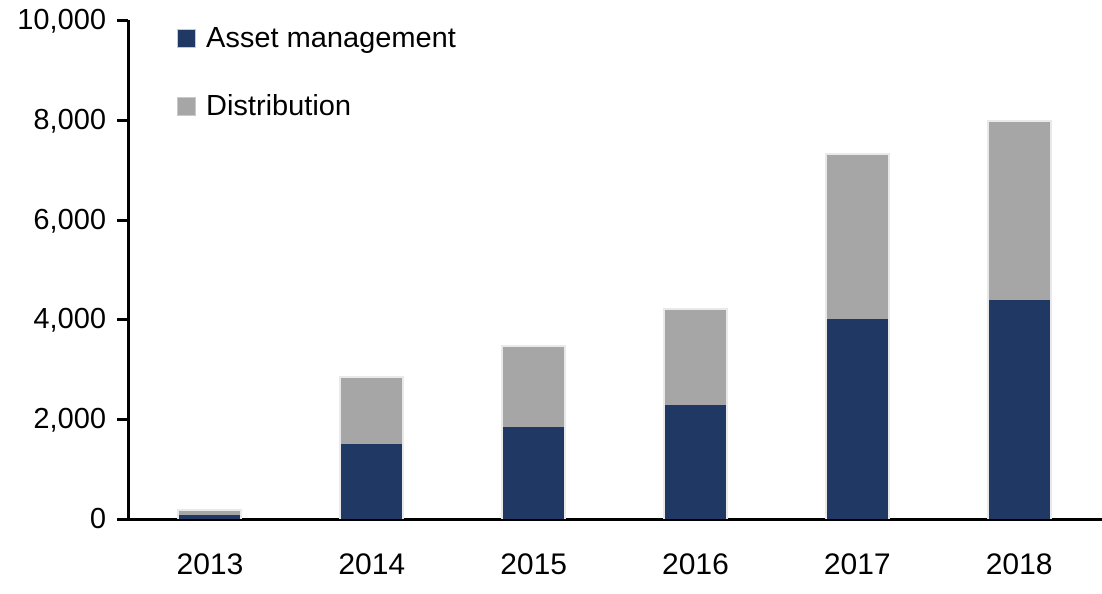  Describe the element at coordinates (857, 418) in the screenshot. I see `bar-segment-asset-management-2017` at that location.